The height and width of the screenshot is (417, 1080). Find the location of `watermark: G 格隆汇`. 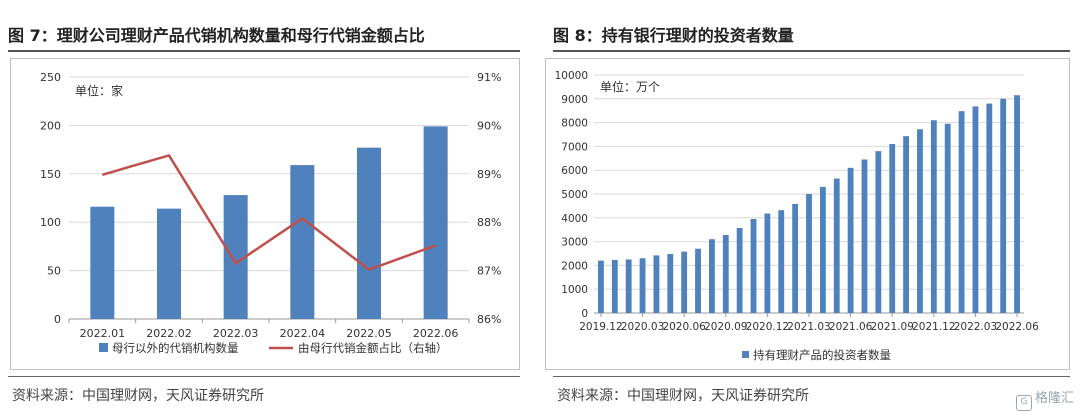

watermark: G 格隆汇 is located at coordinates (1044, 399).